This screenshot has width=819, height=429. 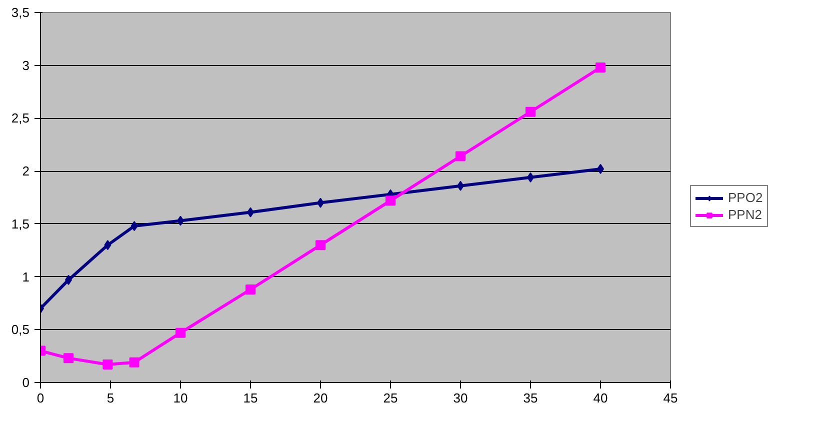 I want to click on y-tick-label: 1,5, so click(x=20, y=224).